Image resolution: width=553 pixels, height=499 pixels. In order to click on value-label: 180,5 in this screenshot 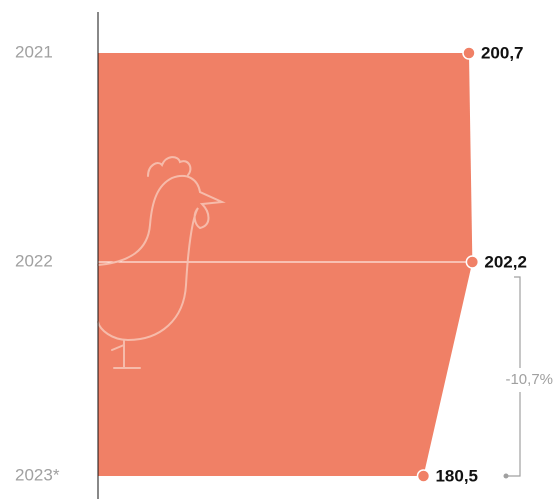, I will do `click(456, 475)`.